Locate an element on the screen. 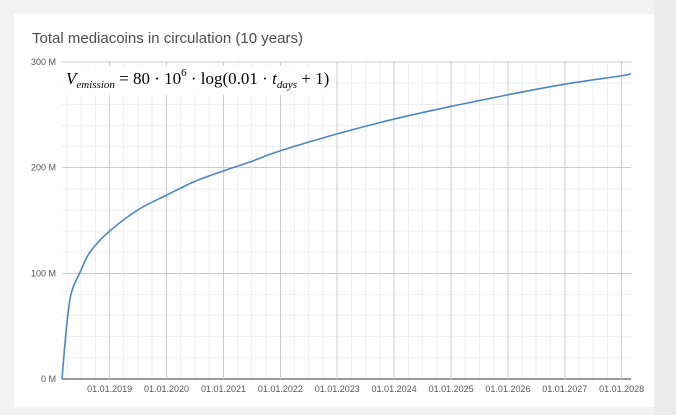 This screenshot has width=676, height=415. formula-sub-emission: emission is located at coordinates (95, 85).